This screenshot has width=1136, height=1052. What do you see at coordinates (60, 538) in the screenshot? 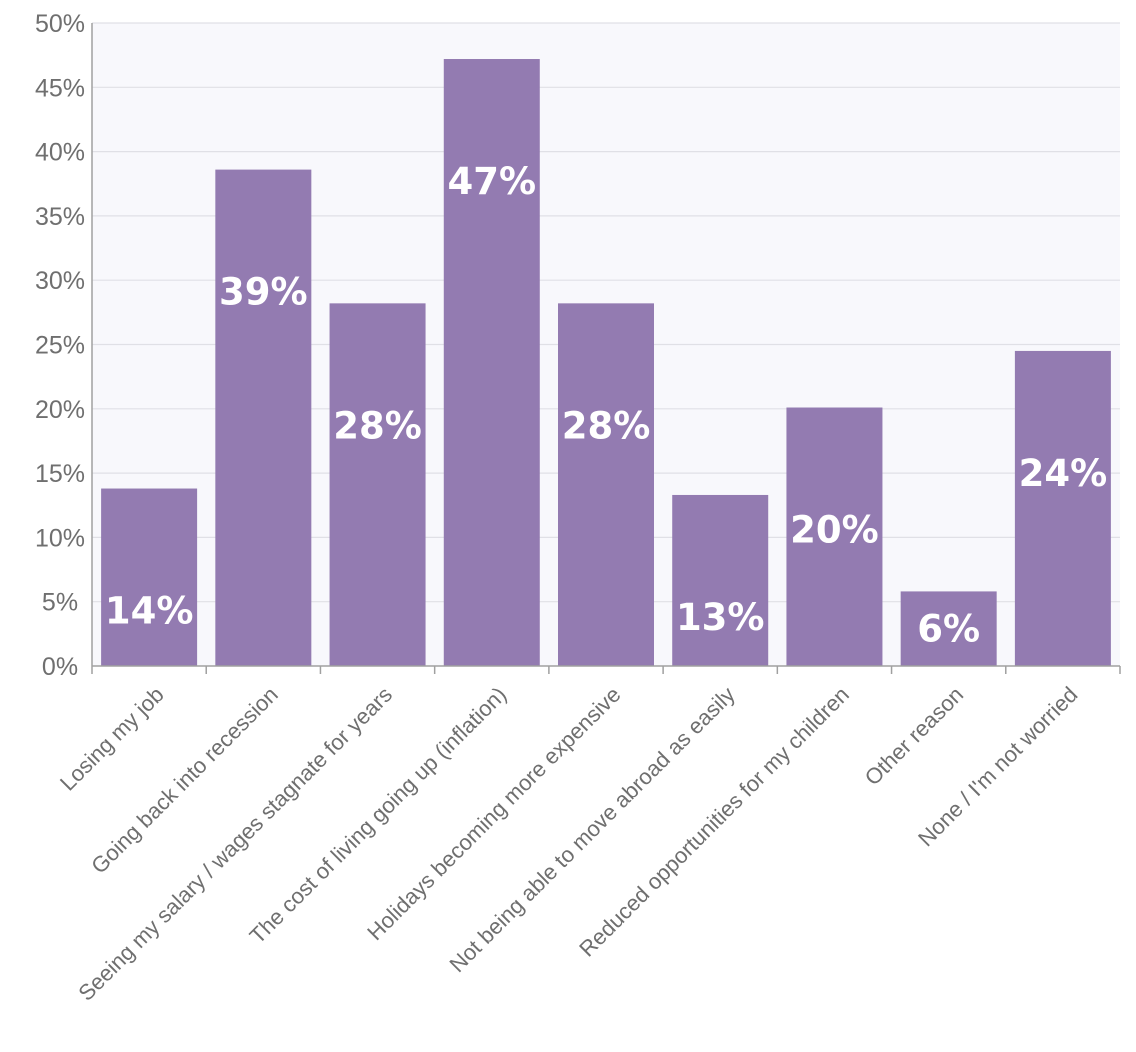
I see `y-tick-label: 10%` at bounding box center [60, 538].